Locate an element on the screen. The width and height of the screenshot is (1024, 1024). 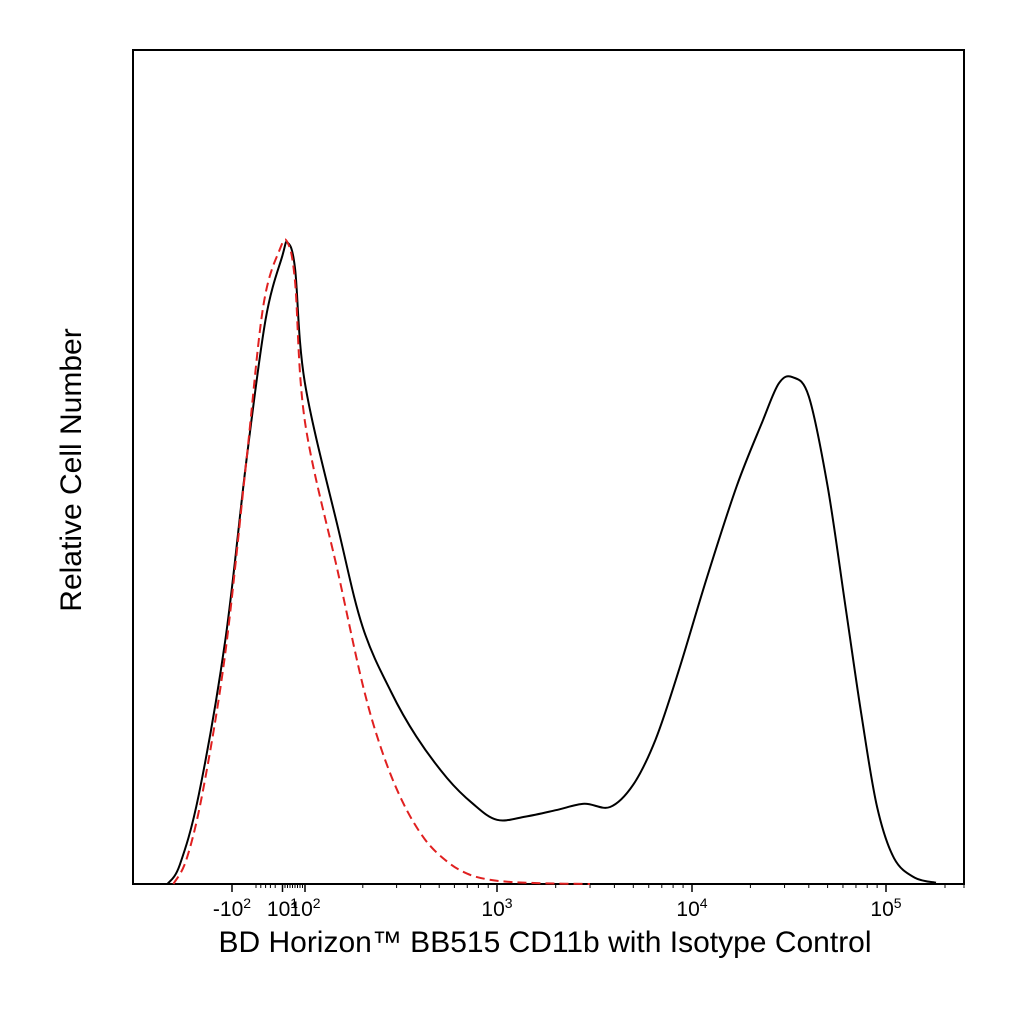
x-tick-label: 10¹ is located at coordinates (282, 908).